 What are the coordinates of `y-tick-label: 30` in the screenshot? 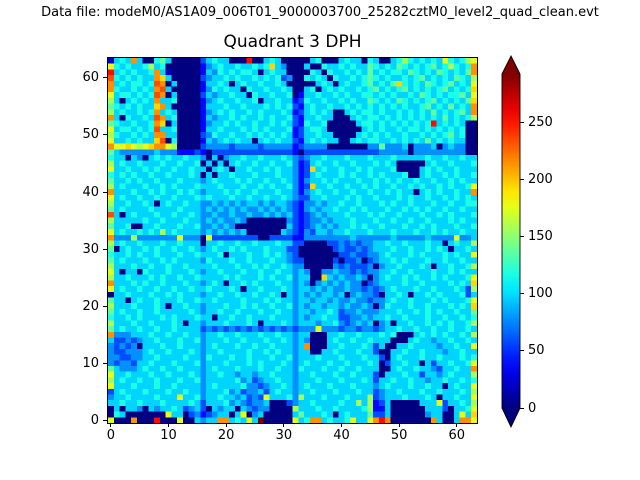 It's located at (90, 249).